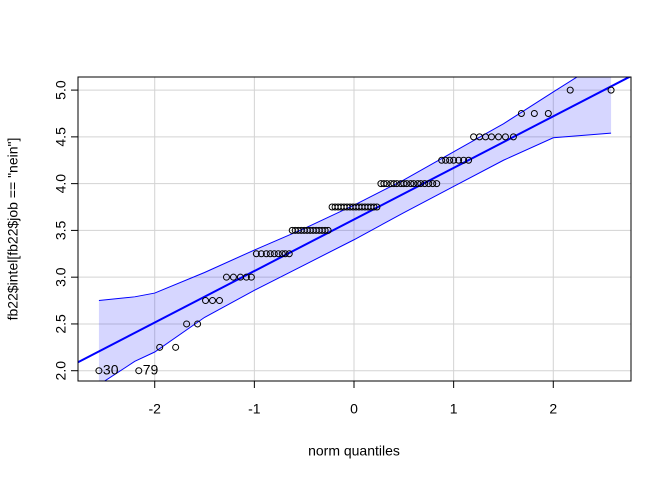  What do you see at coordinates (61, 371) in the screenshot?
I see `y-tick-label: 2.0` at bounding box center [61, 371].